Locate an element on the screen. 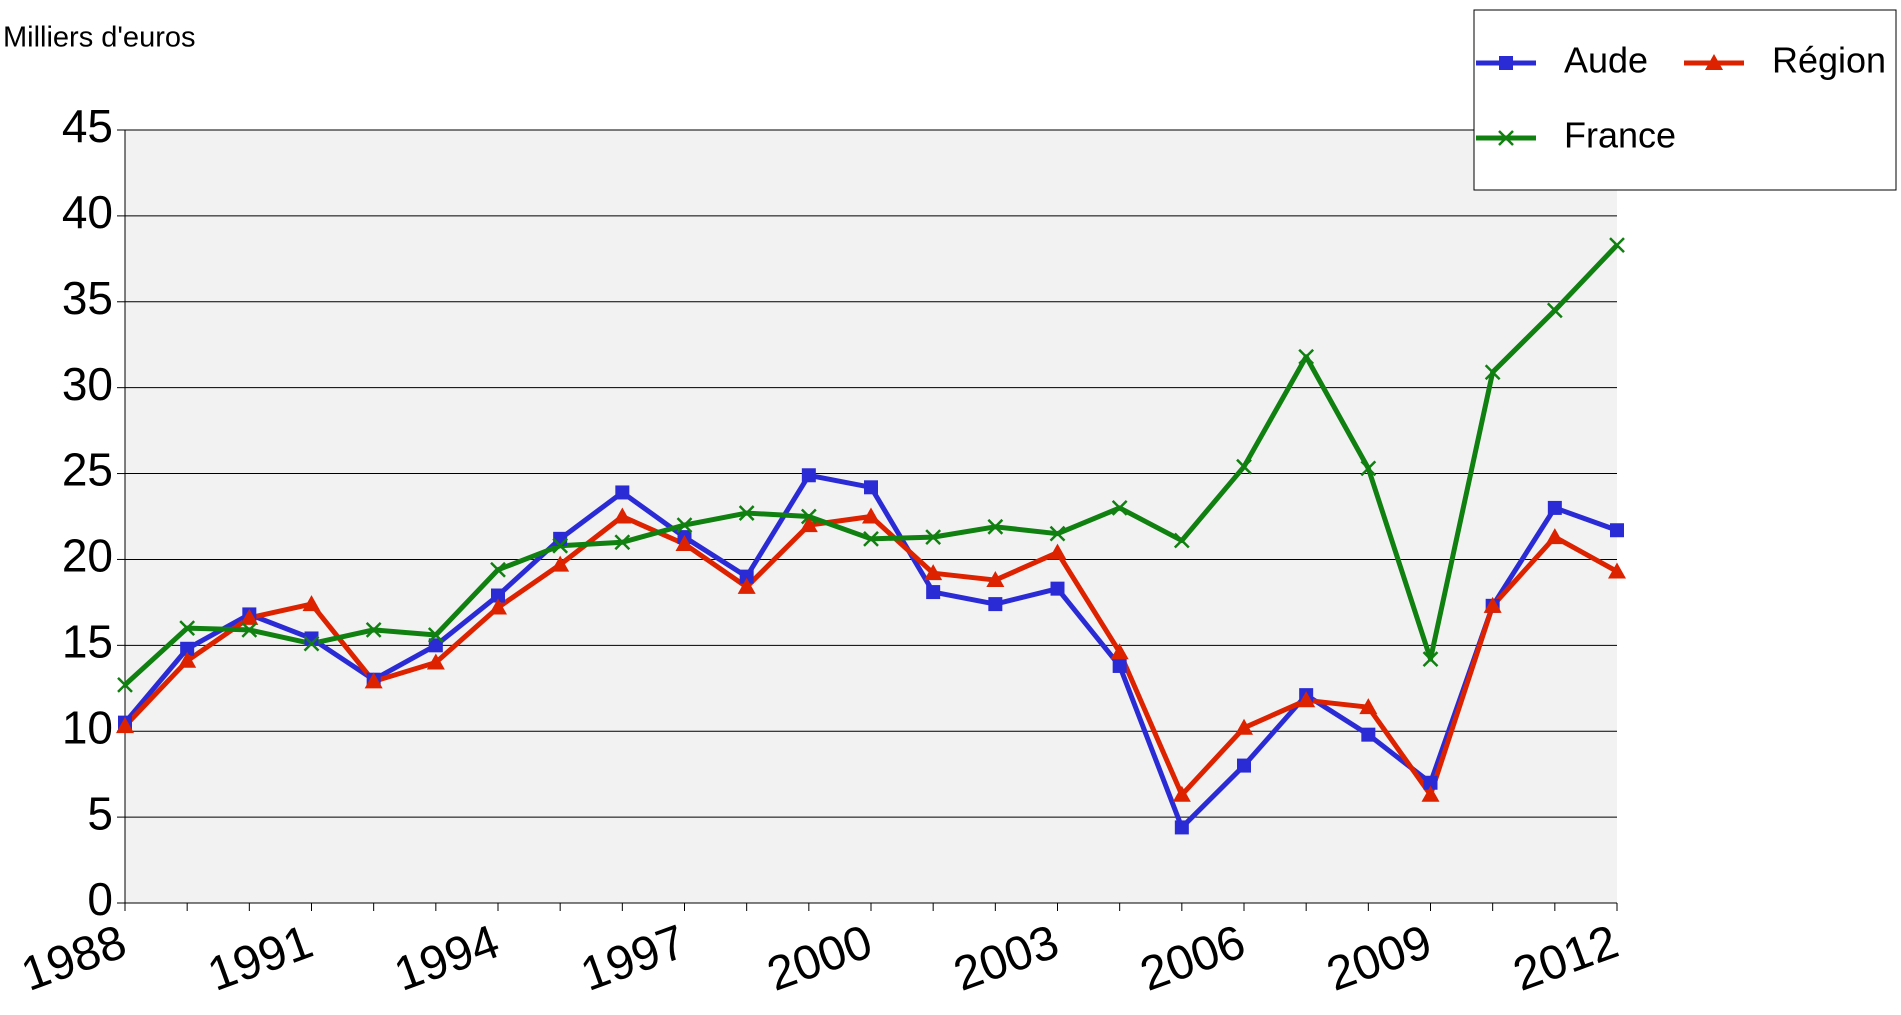 The image size is (1901, 1015). y-tick-label: 40 is located at coordinates (87, 212).